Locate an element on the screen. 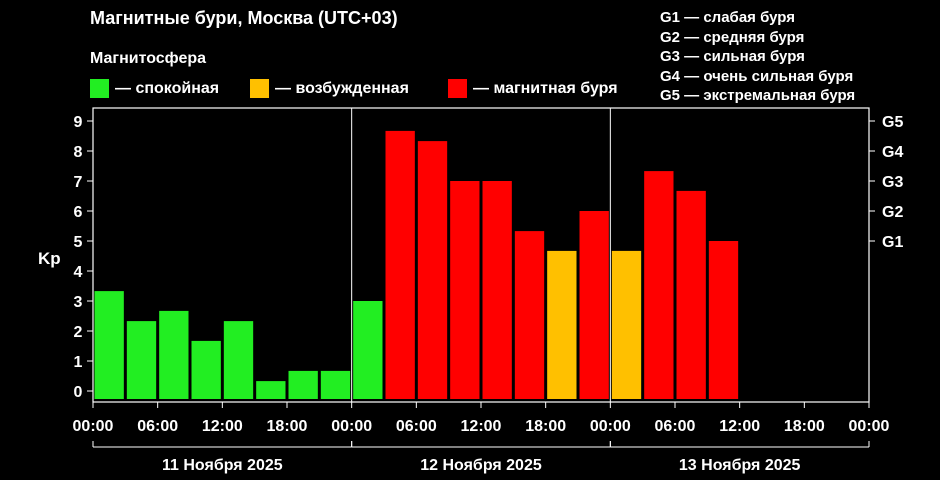 This screenshot has height=480, width=940. y-tick-label: 6 is located at coordinates (78, 212).